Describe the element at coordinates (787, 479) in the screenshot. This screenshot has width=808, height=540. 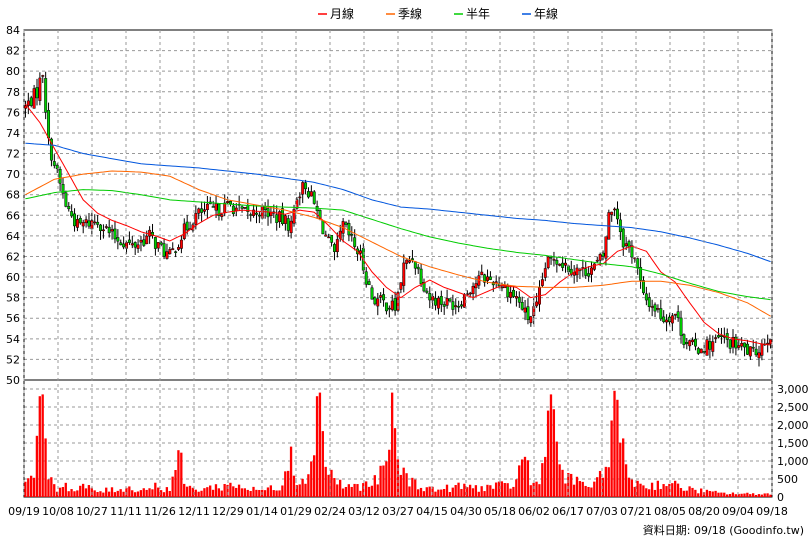
I see `volume-tick-label: 500` at that location.